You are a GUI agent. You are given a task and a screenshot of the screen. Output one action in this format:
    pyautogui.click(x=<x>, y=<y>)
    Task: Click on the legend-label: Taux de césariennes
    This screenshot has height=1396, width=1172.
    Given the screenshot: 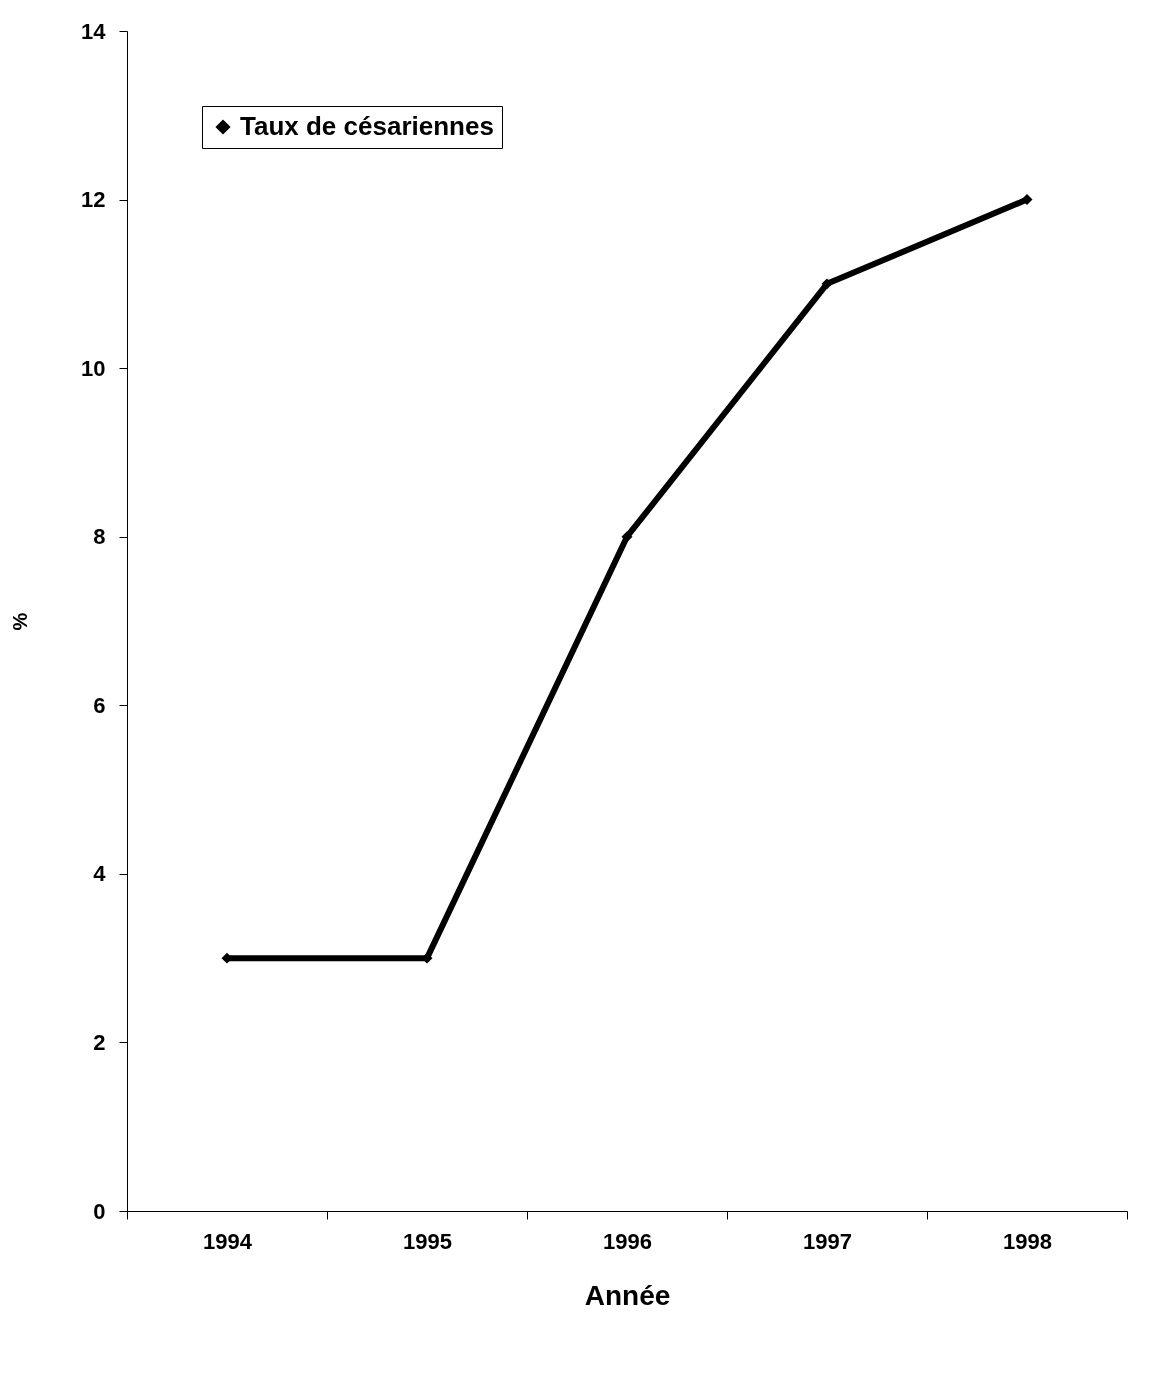 What is the action you would take?
    pyautogui.click(x=367, y=126)
    